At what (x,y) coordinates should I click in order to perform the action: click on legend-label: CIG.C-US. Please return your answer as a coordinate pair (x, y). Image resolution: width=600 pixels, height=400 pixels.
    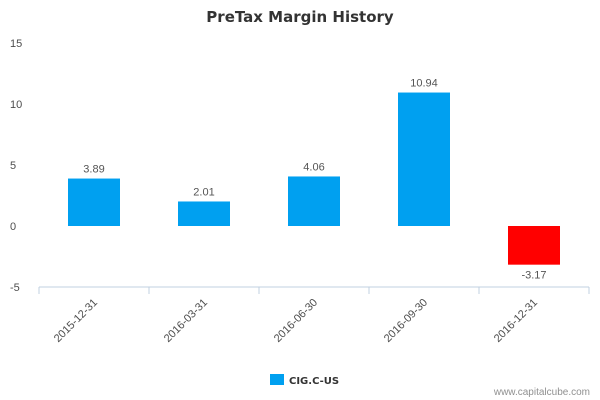
    Looking at the image, I should click on (314, 381).